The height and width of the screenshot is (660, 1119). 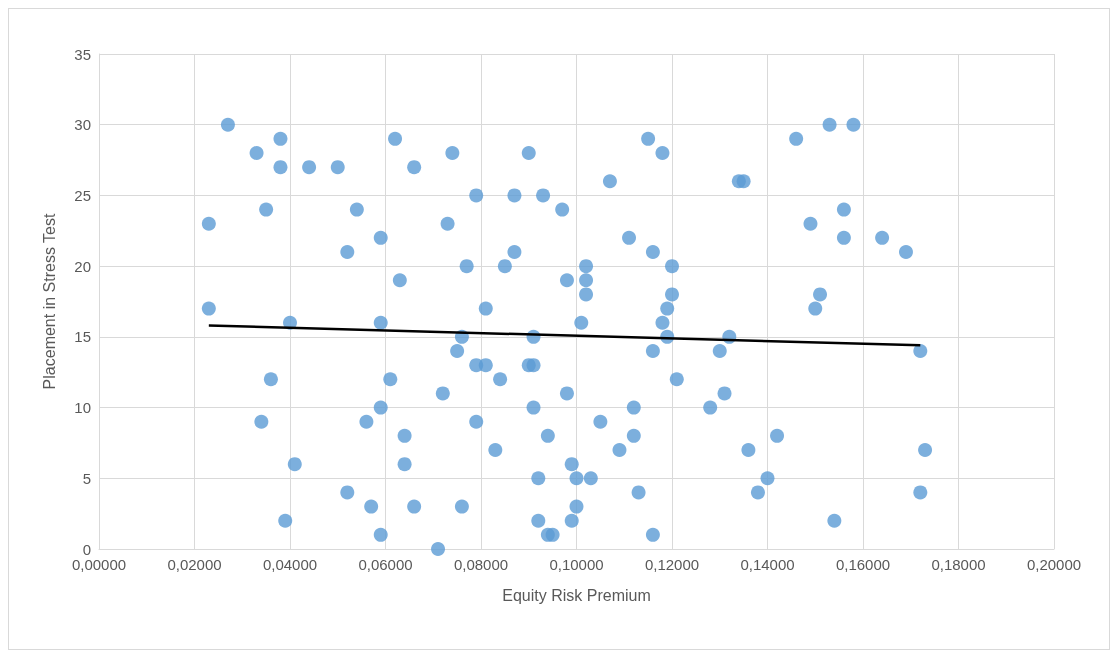 I want to click on x-tick-label: 0,04000, so click(x=290, y=564).